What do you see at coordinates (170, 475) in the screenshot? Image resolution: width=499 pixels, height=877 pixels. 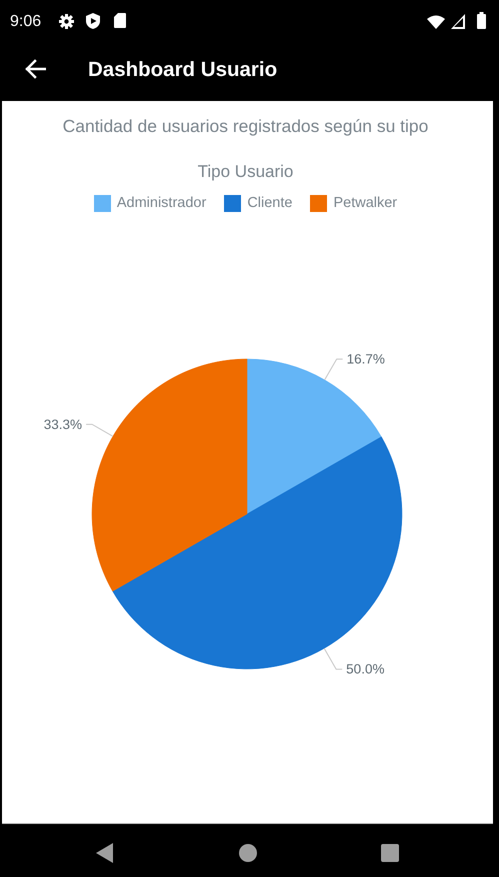 I see `pie-slice` at bounding box center [170, 475].